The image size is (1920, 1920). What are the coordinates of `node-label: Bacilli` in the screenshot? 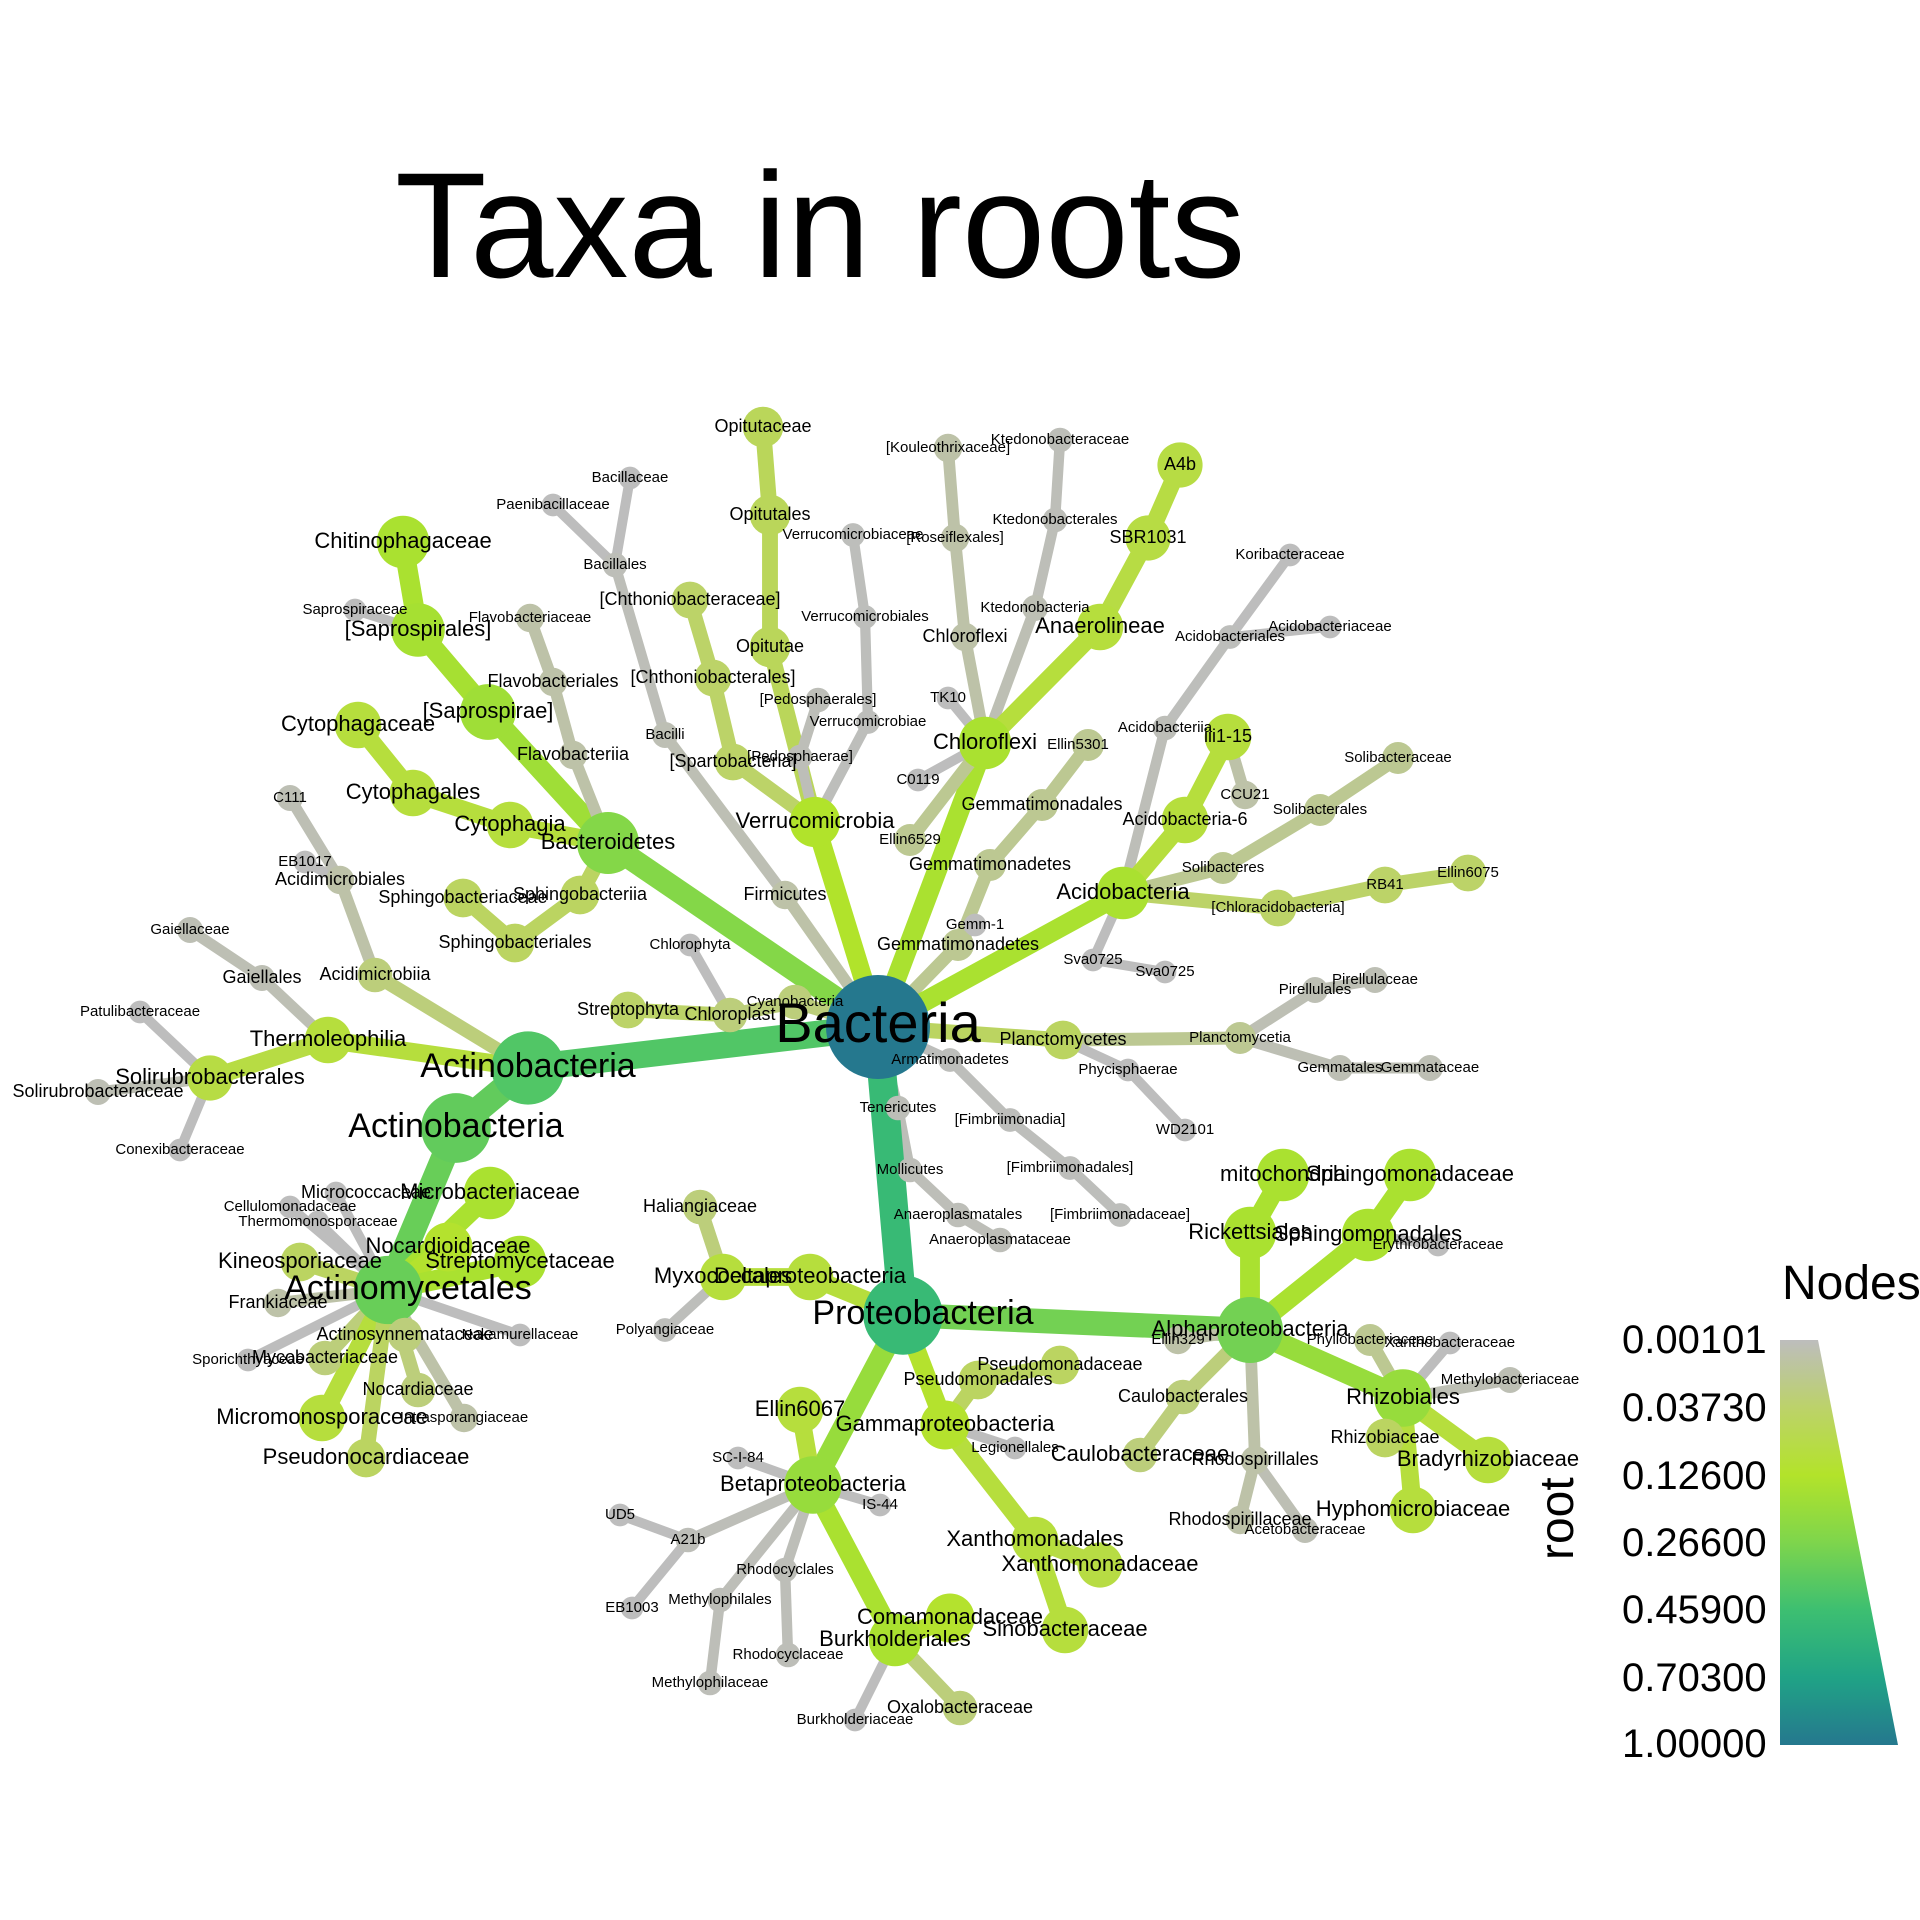 It's located at (664, 734).